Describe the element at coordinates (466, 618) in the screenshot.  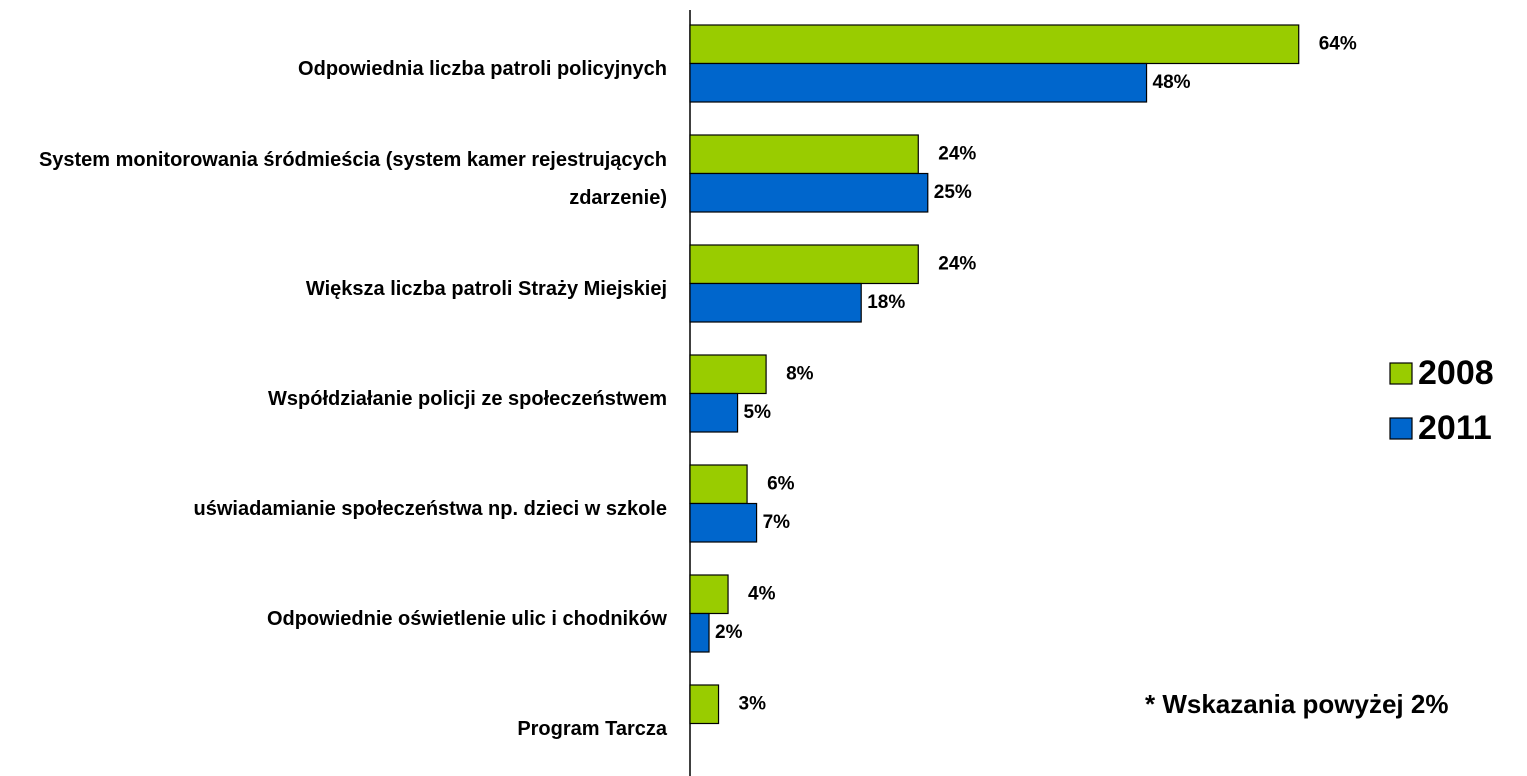
I see `category-label: Odpowiednie oświetlenie ulic i chodników` at that location.